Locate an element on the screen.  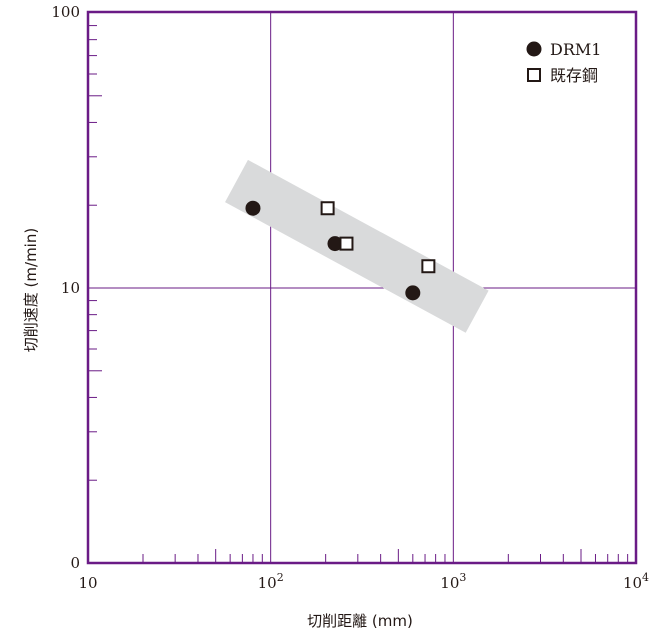
x-axis-title: 切削距離 (mm) is located at coordinates (360, 621).